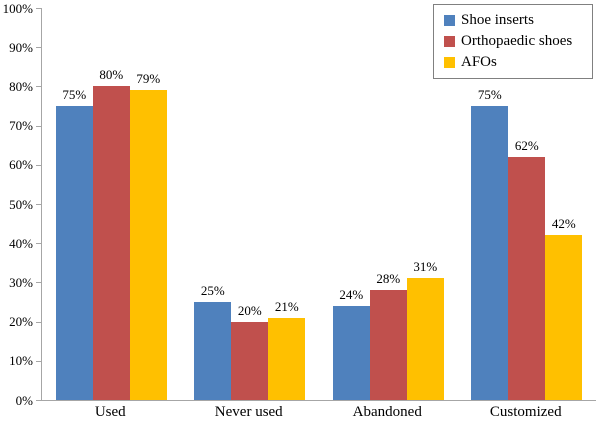  I want to click on legend-swatch-shoe-inserts, so click(449, 20).